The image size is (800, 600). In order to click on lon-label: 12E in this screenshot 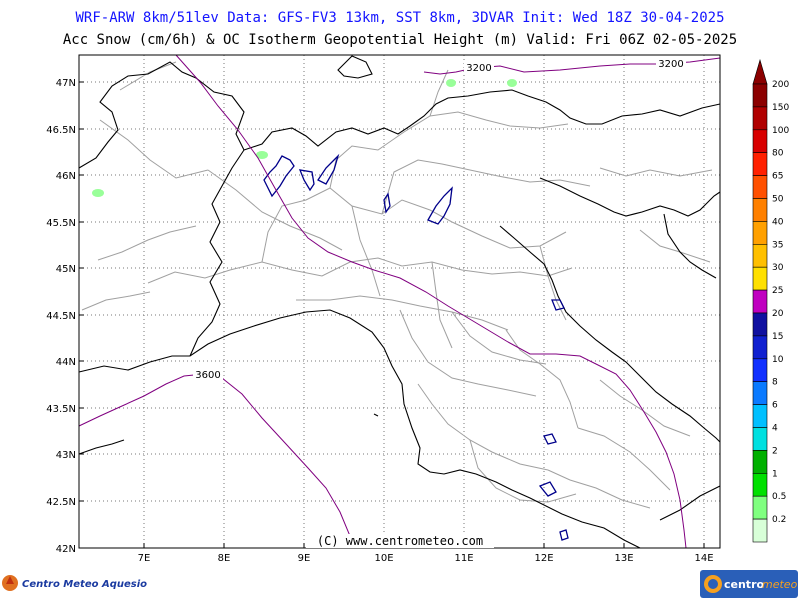, I will do `click(543, 558)`.